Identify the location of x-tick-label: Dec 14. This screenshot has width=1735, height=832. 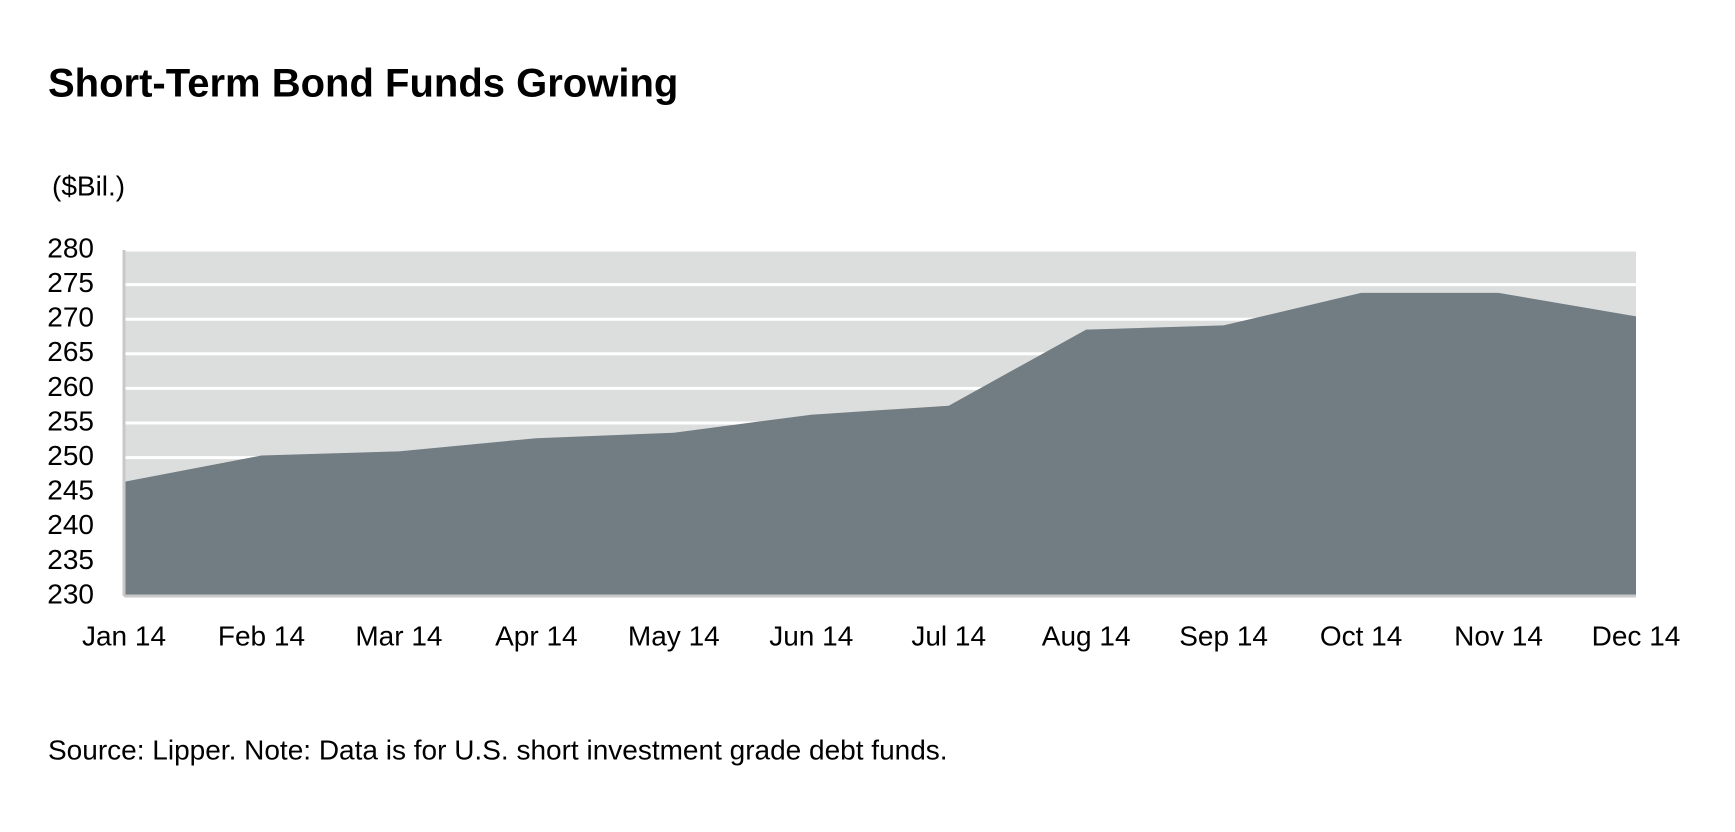
(1636, 635).